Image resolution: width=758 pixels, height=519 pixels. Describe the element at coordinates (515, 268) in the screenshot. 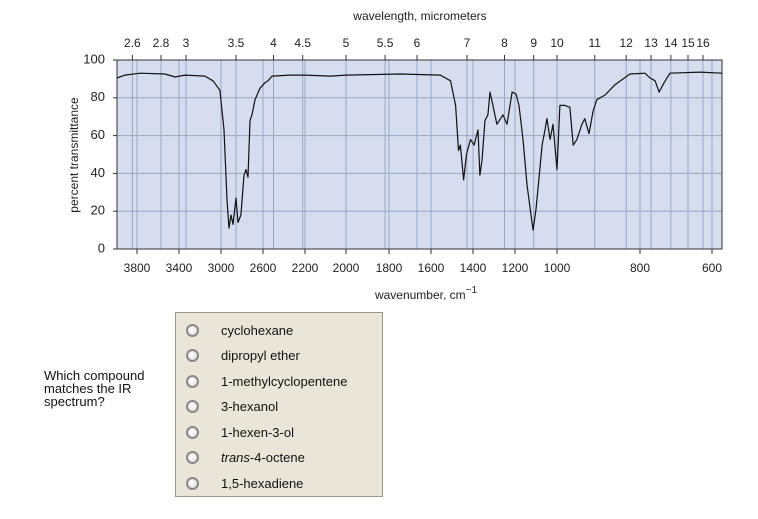

I see `x-tick-label: 1200` at that location.